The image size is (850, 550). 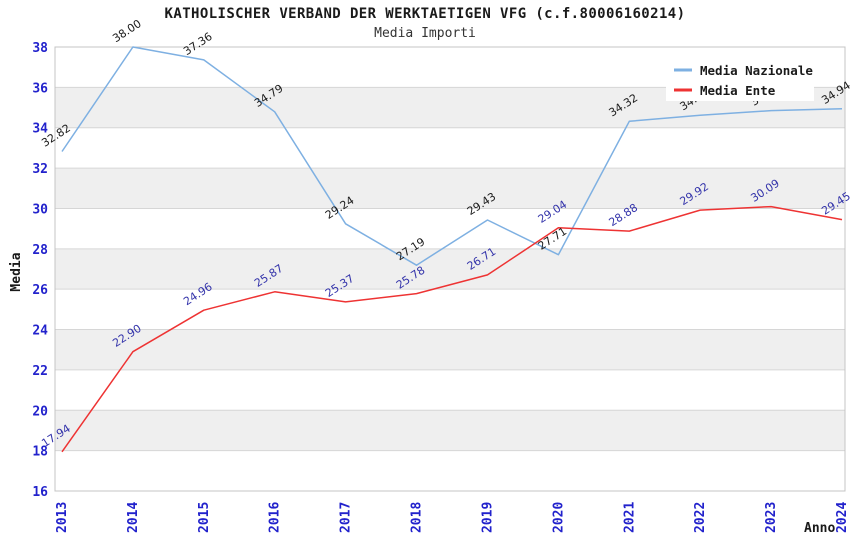 What do you see at coordinates (126, 31) in the screenshot?
I see `point-value-label: 38.00` at bounding box center [126, 31].